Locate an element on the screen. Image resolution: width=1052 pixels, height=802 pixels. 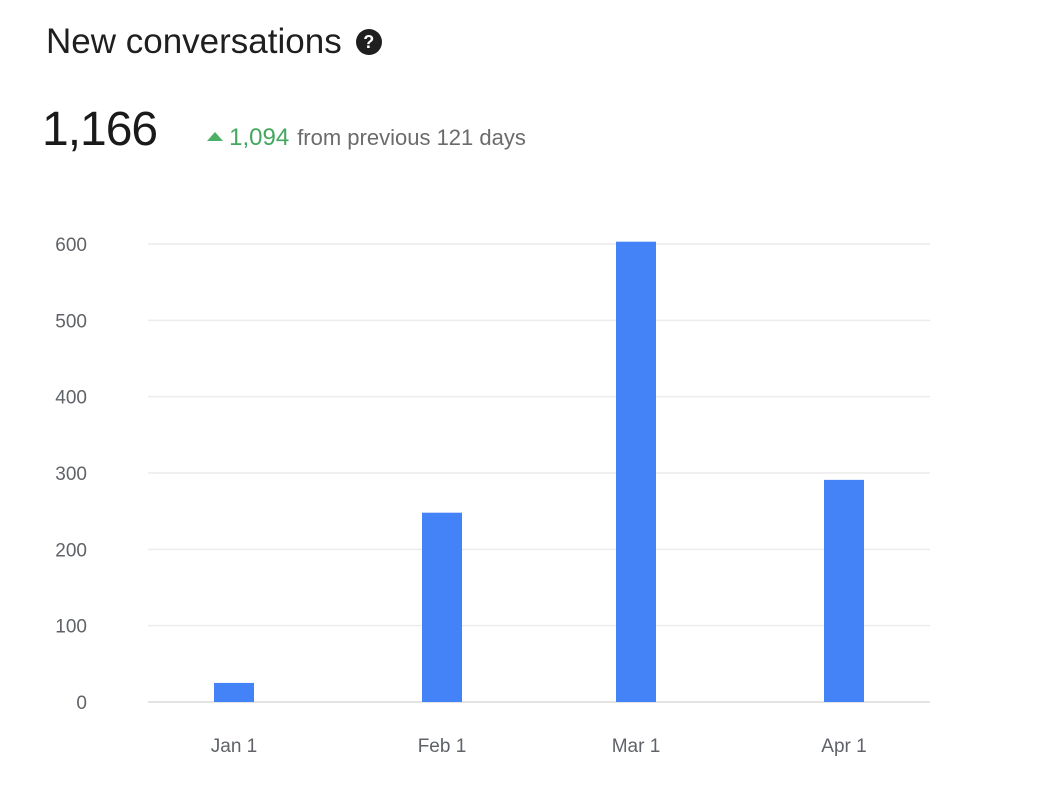
y-tick-label-0: 0 is located at coordinates (81, 703).